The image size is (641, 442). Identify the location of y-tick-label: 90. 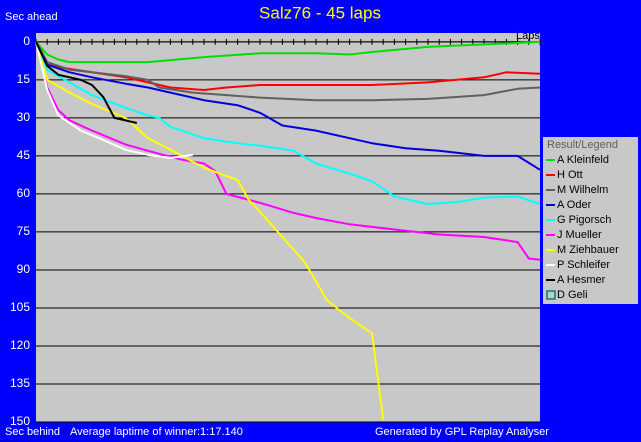
(24, 269).